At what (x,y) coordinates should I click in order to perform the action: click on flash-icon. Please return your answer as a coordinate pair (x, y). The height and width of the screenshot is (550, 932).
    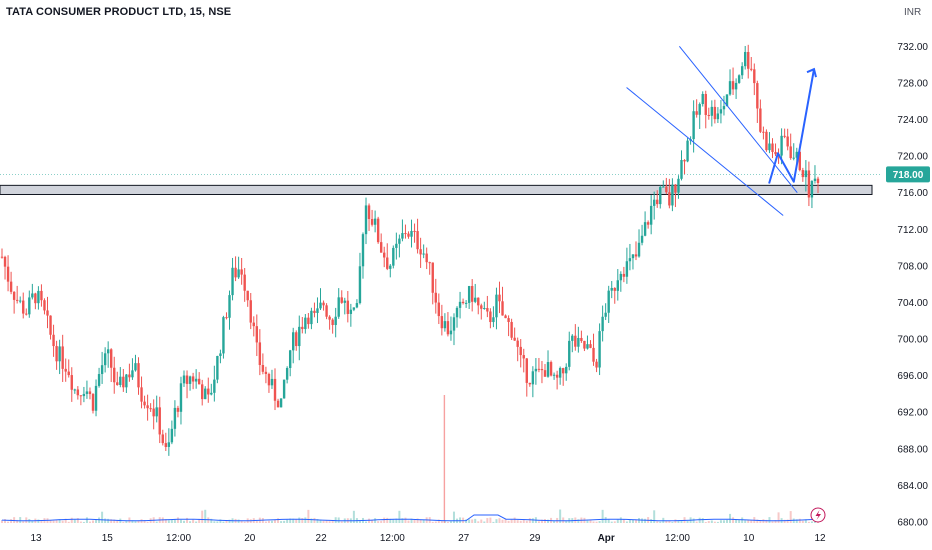
    Looking at the image, I should click on (818, 515).